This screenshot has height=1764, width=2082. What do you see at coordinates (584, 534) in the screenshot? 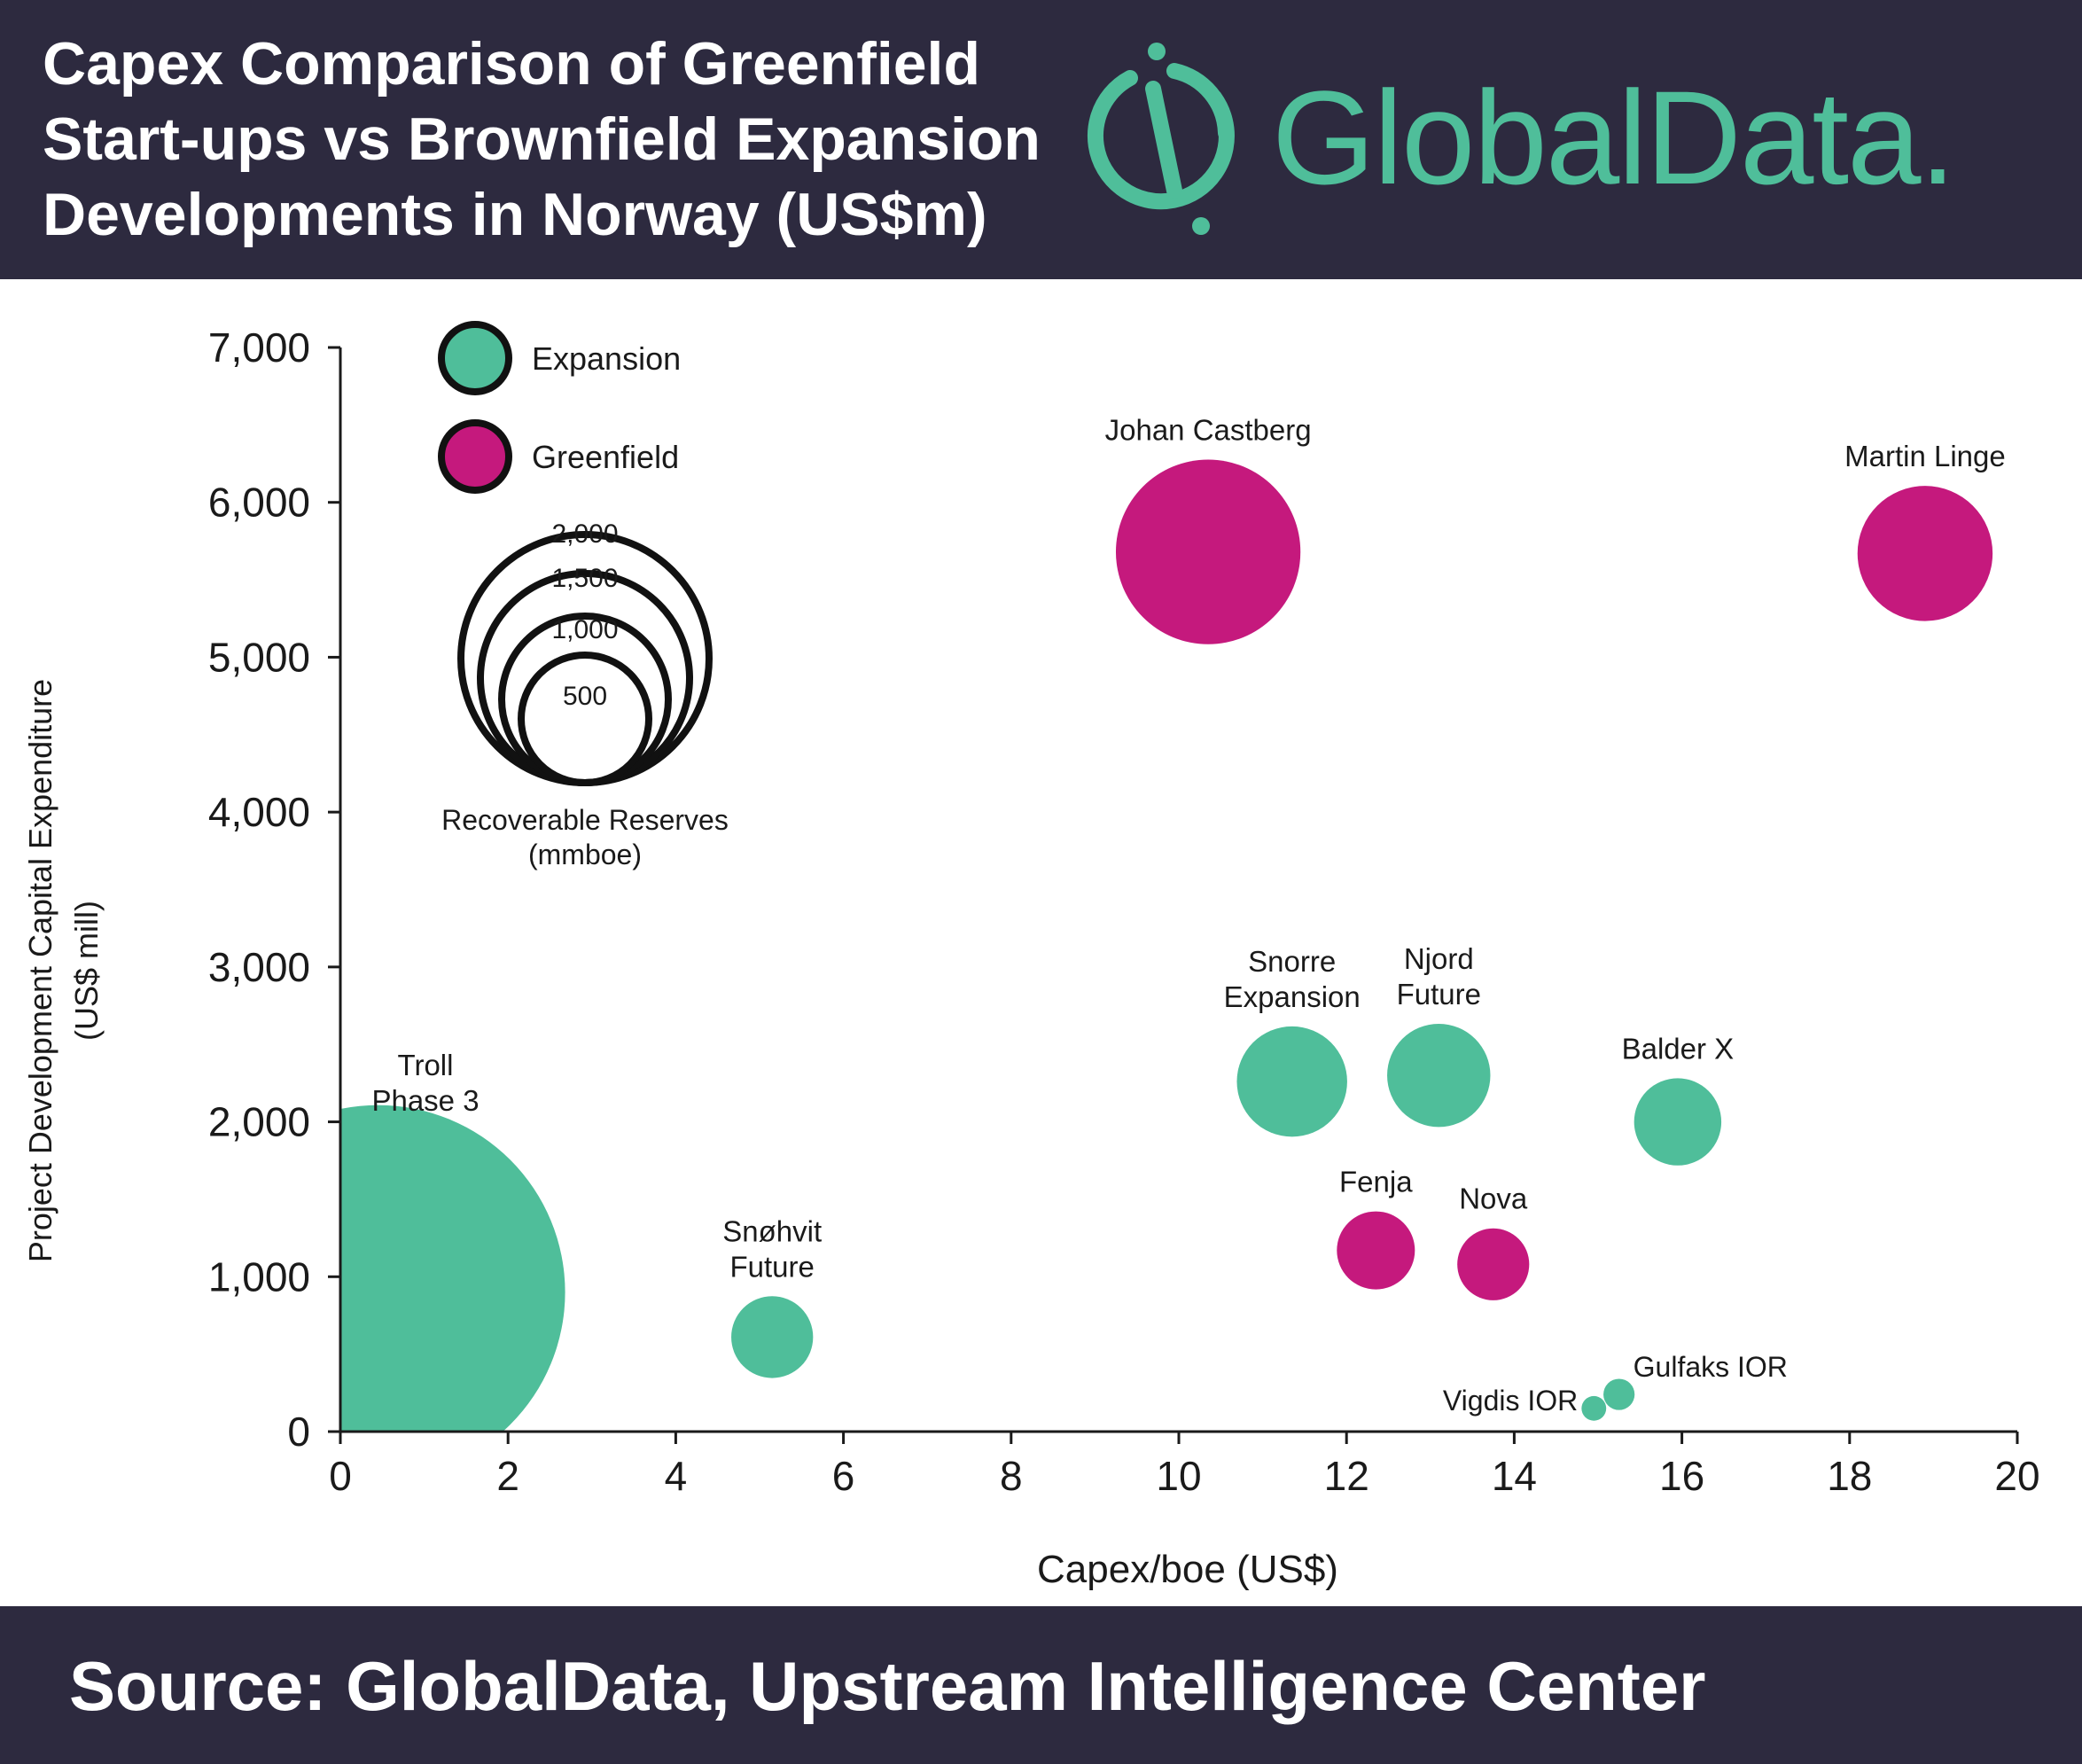
I see `size-legend-value-0: 2,000` at bounding box center [584, 534].